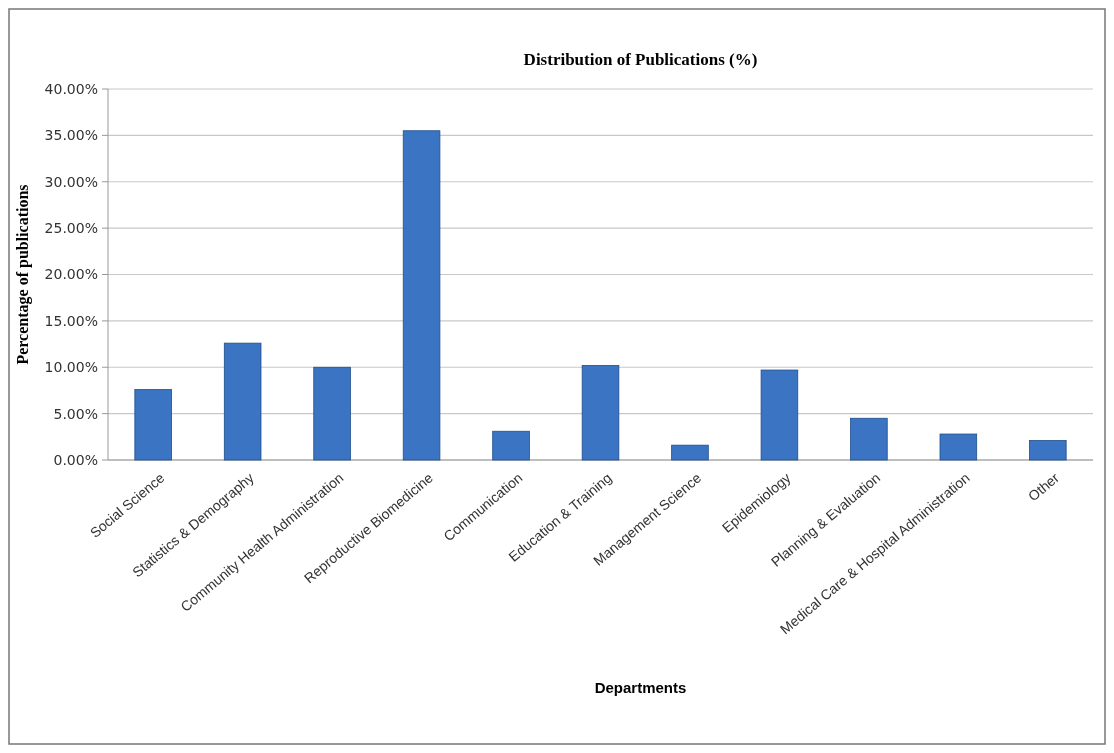  Describe the element at coordinates (71, 181) in the screenshot. I see `y-tick-label: 30.00%` at that location.